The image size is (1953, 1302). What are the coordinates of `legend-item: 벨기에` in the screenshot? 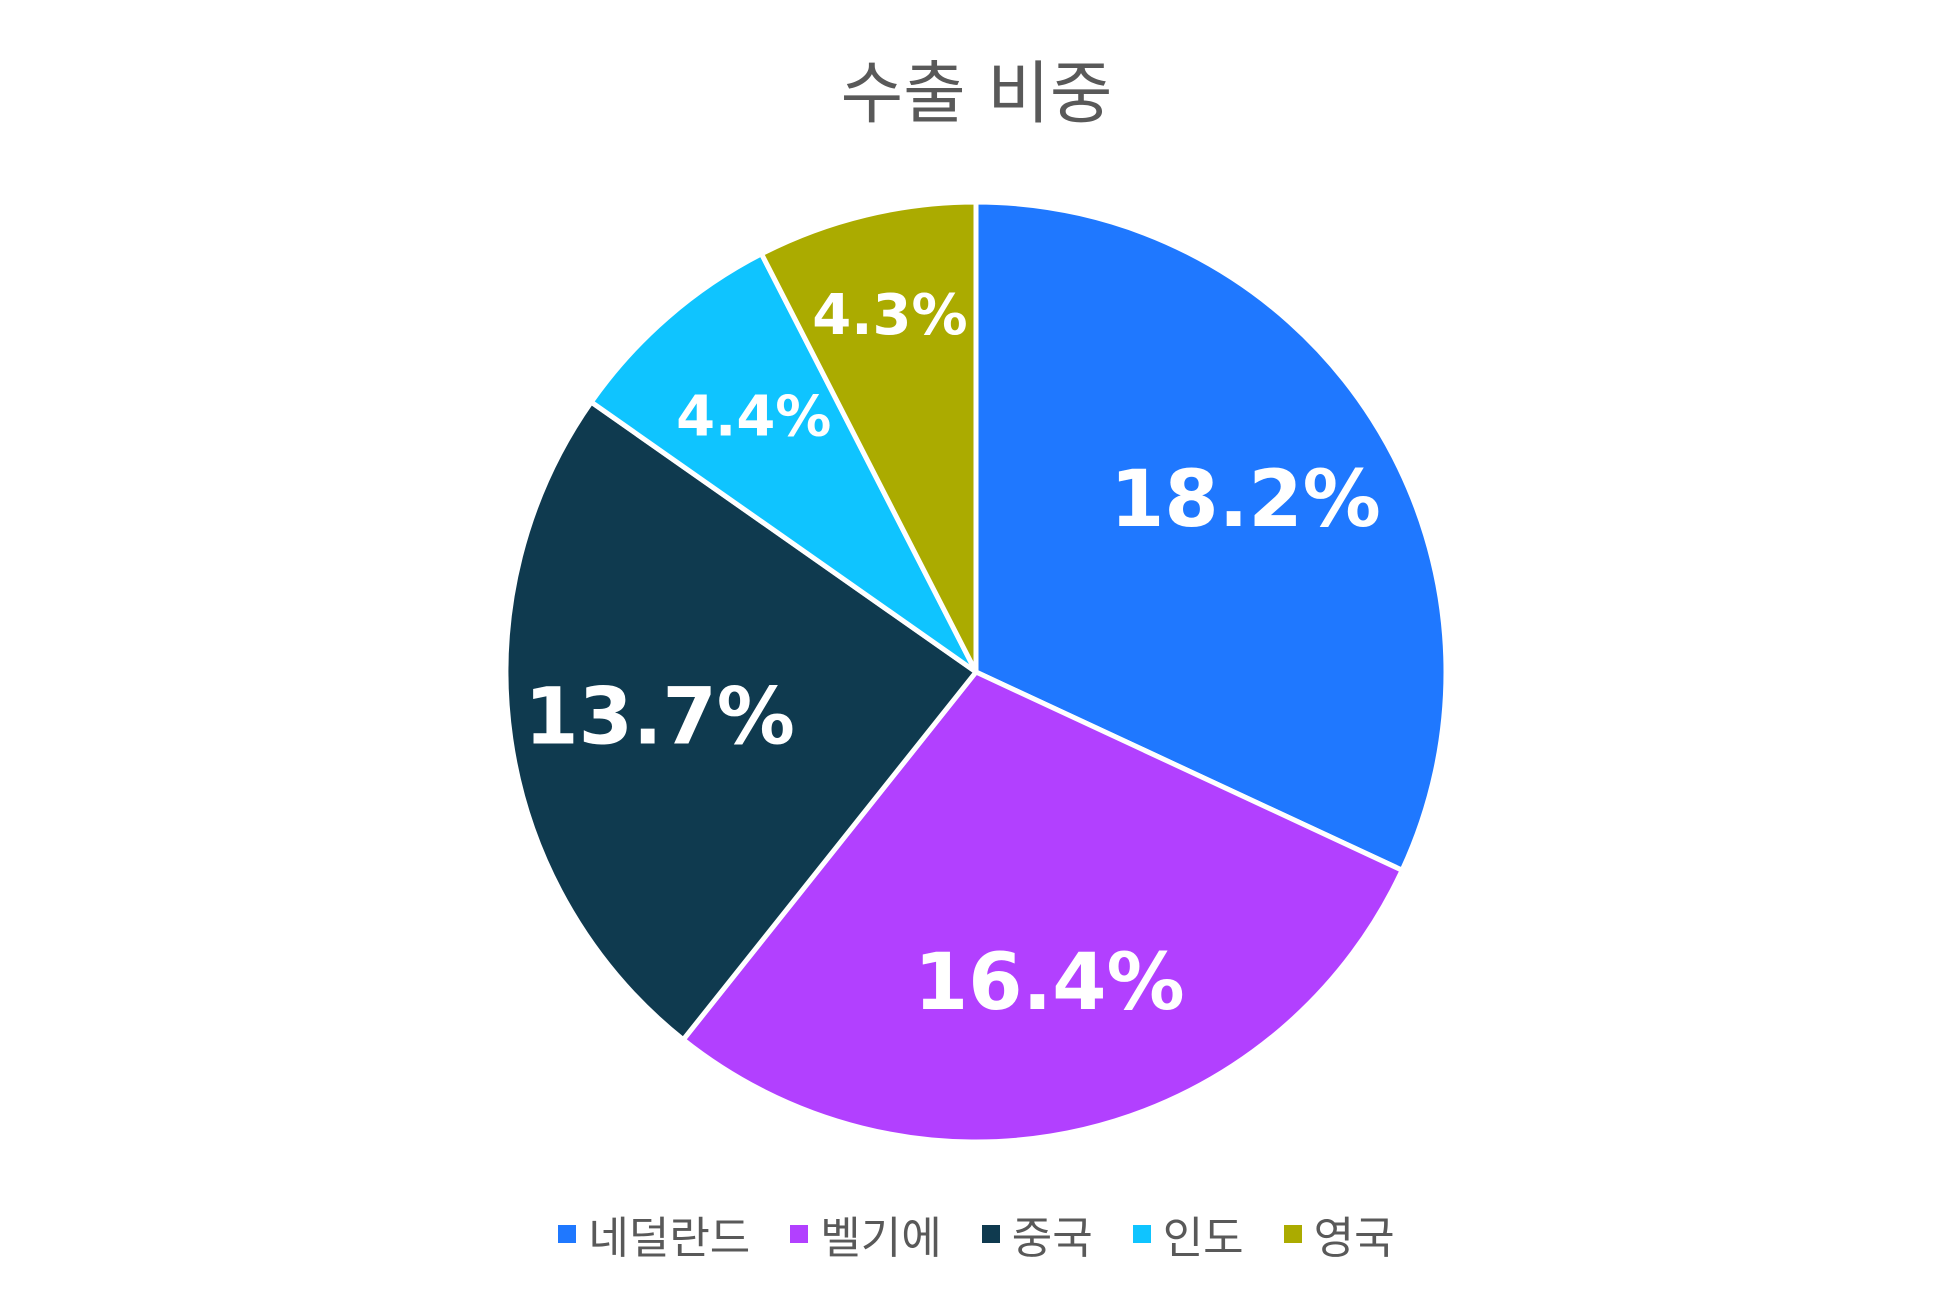 It's located at (866, 1234).